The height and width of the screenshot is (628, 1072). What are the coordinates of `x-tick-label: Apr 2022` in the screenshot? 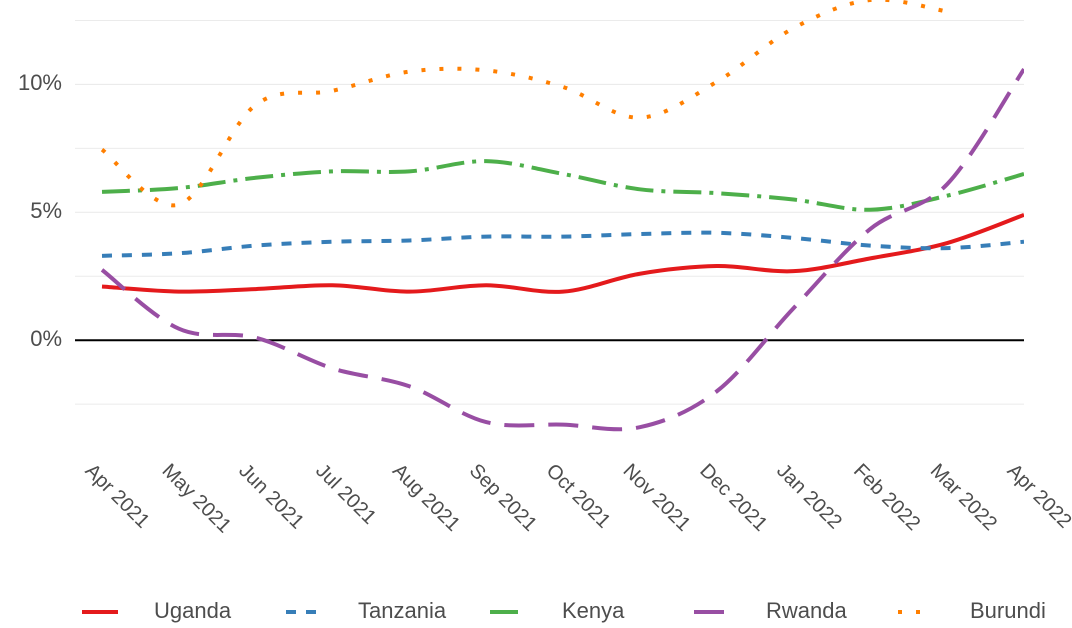 It's located at (1037, 496).